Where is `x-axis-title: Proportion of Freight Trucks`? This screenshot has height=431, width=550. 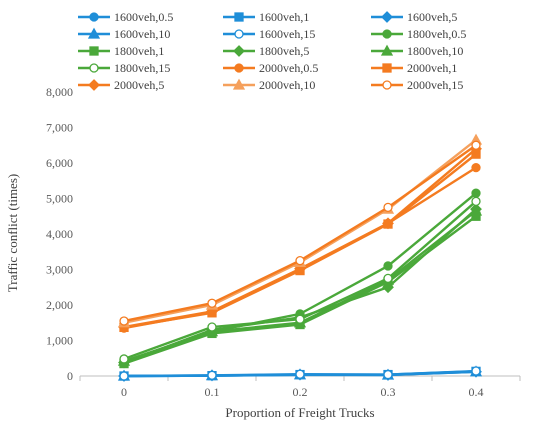
x-axis-title: Proportion of Freight Trucks is located at coordinates (299, 412).